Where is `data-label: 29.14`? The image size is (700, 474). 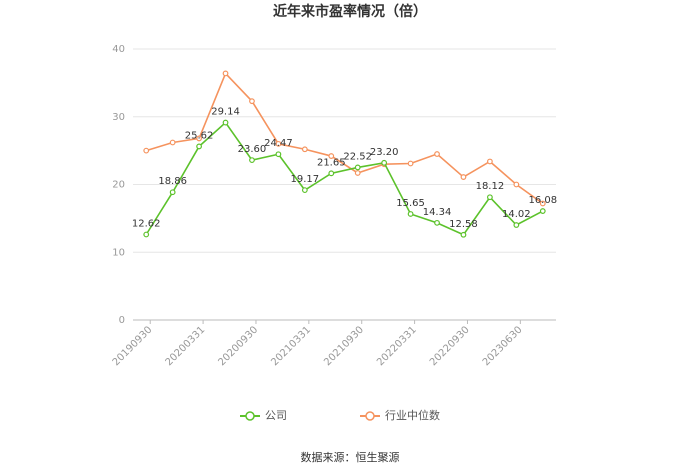 data-label: 29.14 is located at coordinates (225, 112).